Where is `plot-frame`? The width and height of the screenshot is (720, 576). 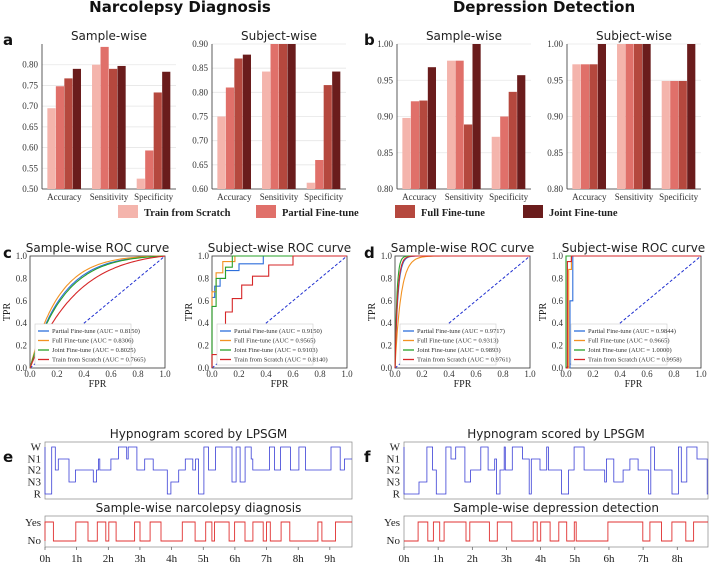 plot-frame is located at coordinates (97, 312).